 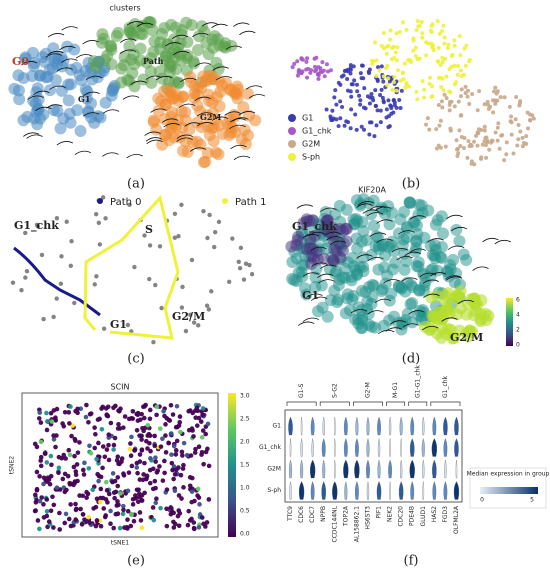 I want to click on gene-label: HS6ST3, so click(x=367, y=518).